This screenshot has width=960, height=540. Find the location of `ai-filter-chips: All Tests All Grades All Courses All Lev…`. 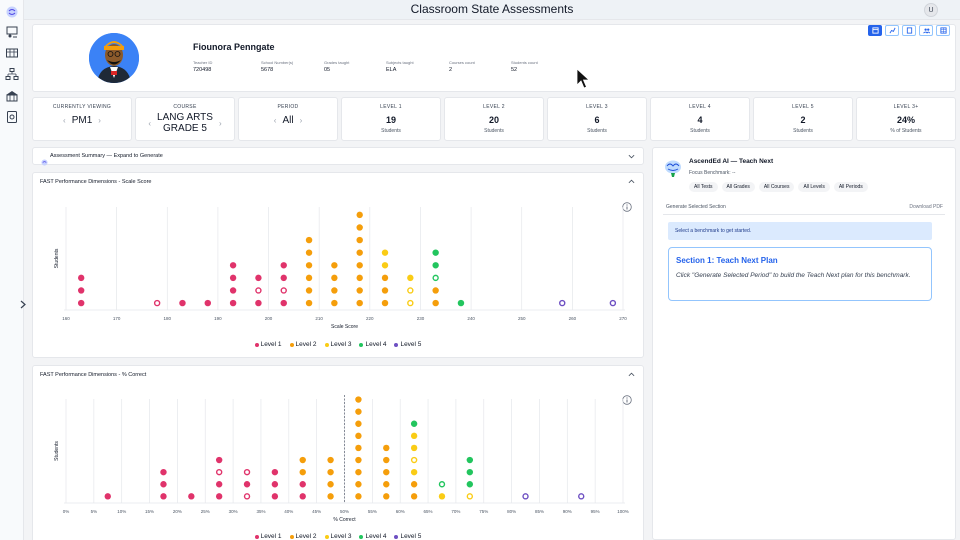

ai-filter-chips: All Tests All Grades All Courses All Lev… is located at coordinates (778, 187).